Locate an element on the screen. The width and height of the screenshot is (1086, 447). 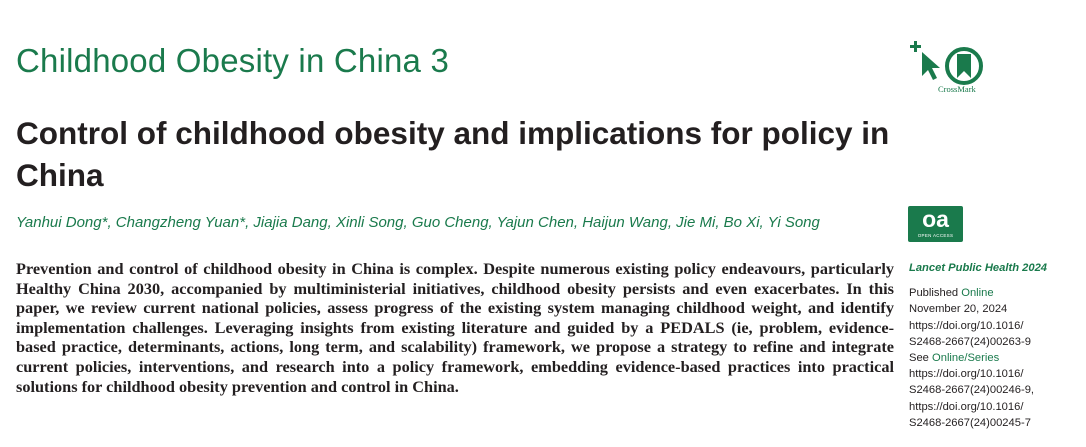
doi-link-2b: S2468-2667(24)00246-9, is located at coordinates (972, 390).